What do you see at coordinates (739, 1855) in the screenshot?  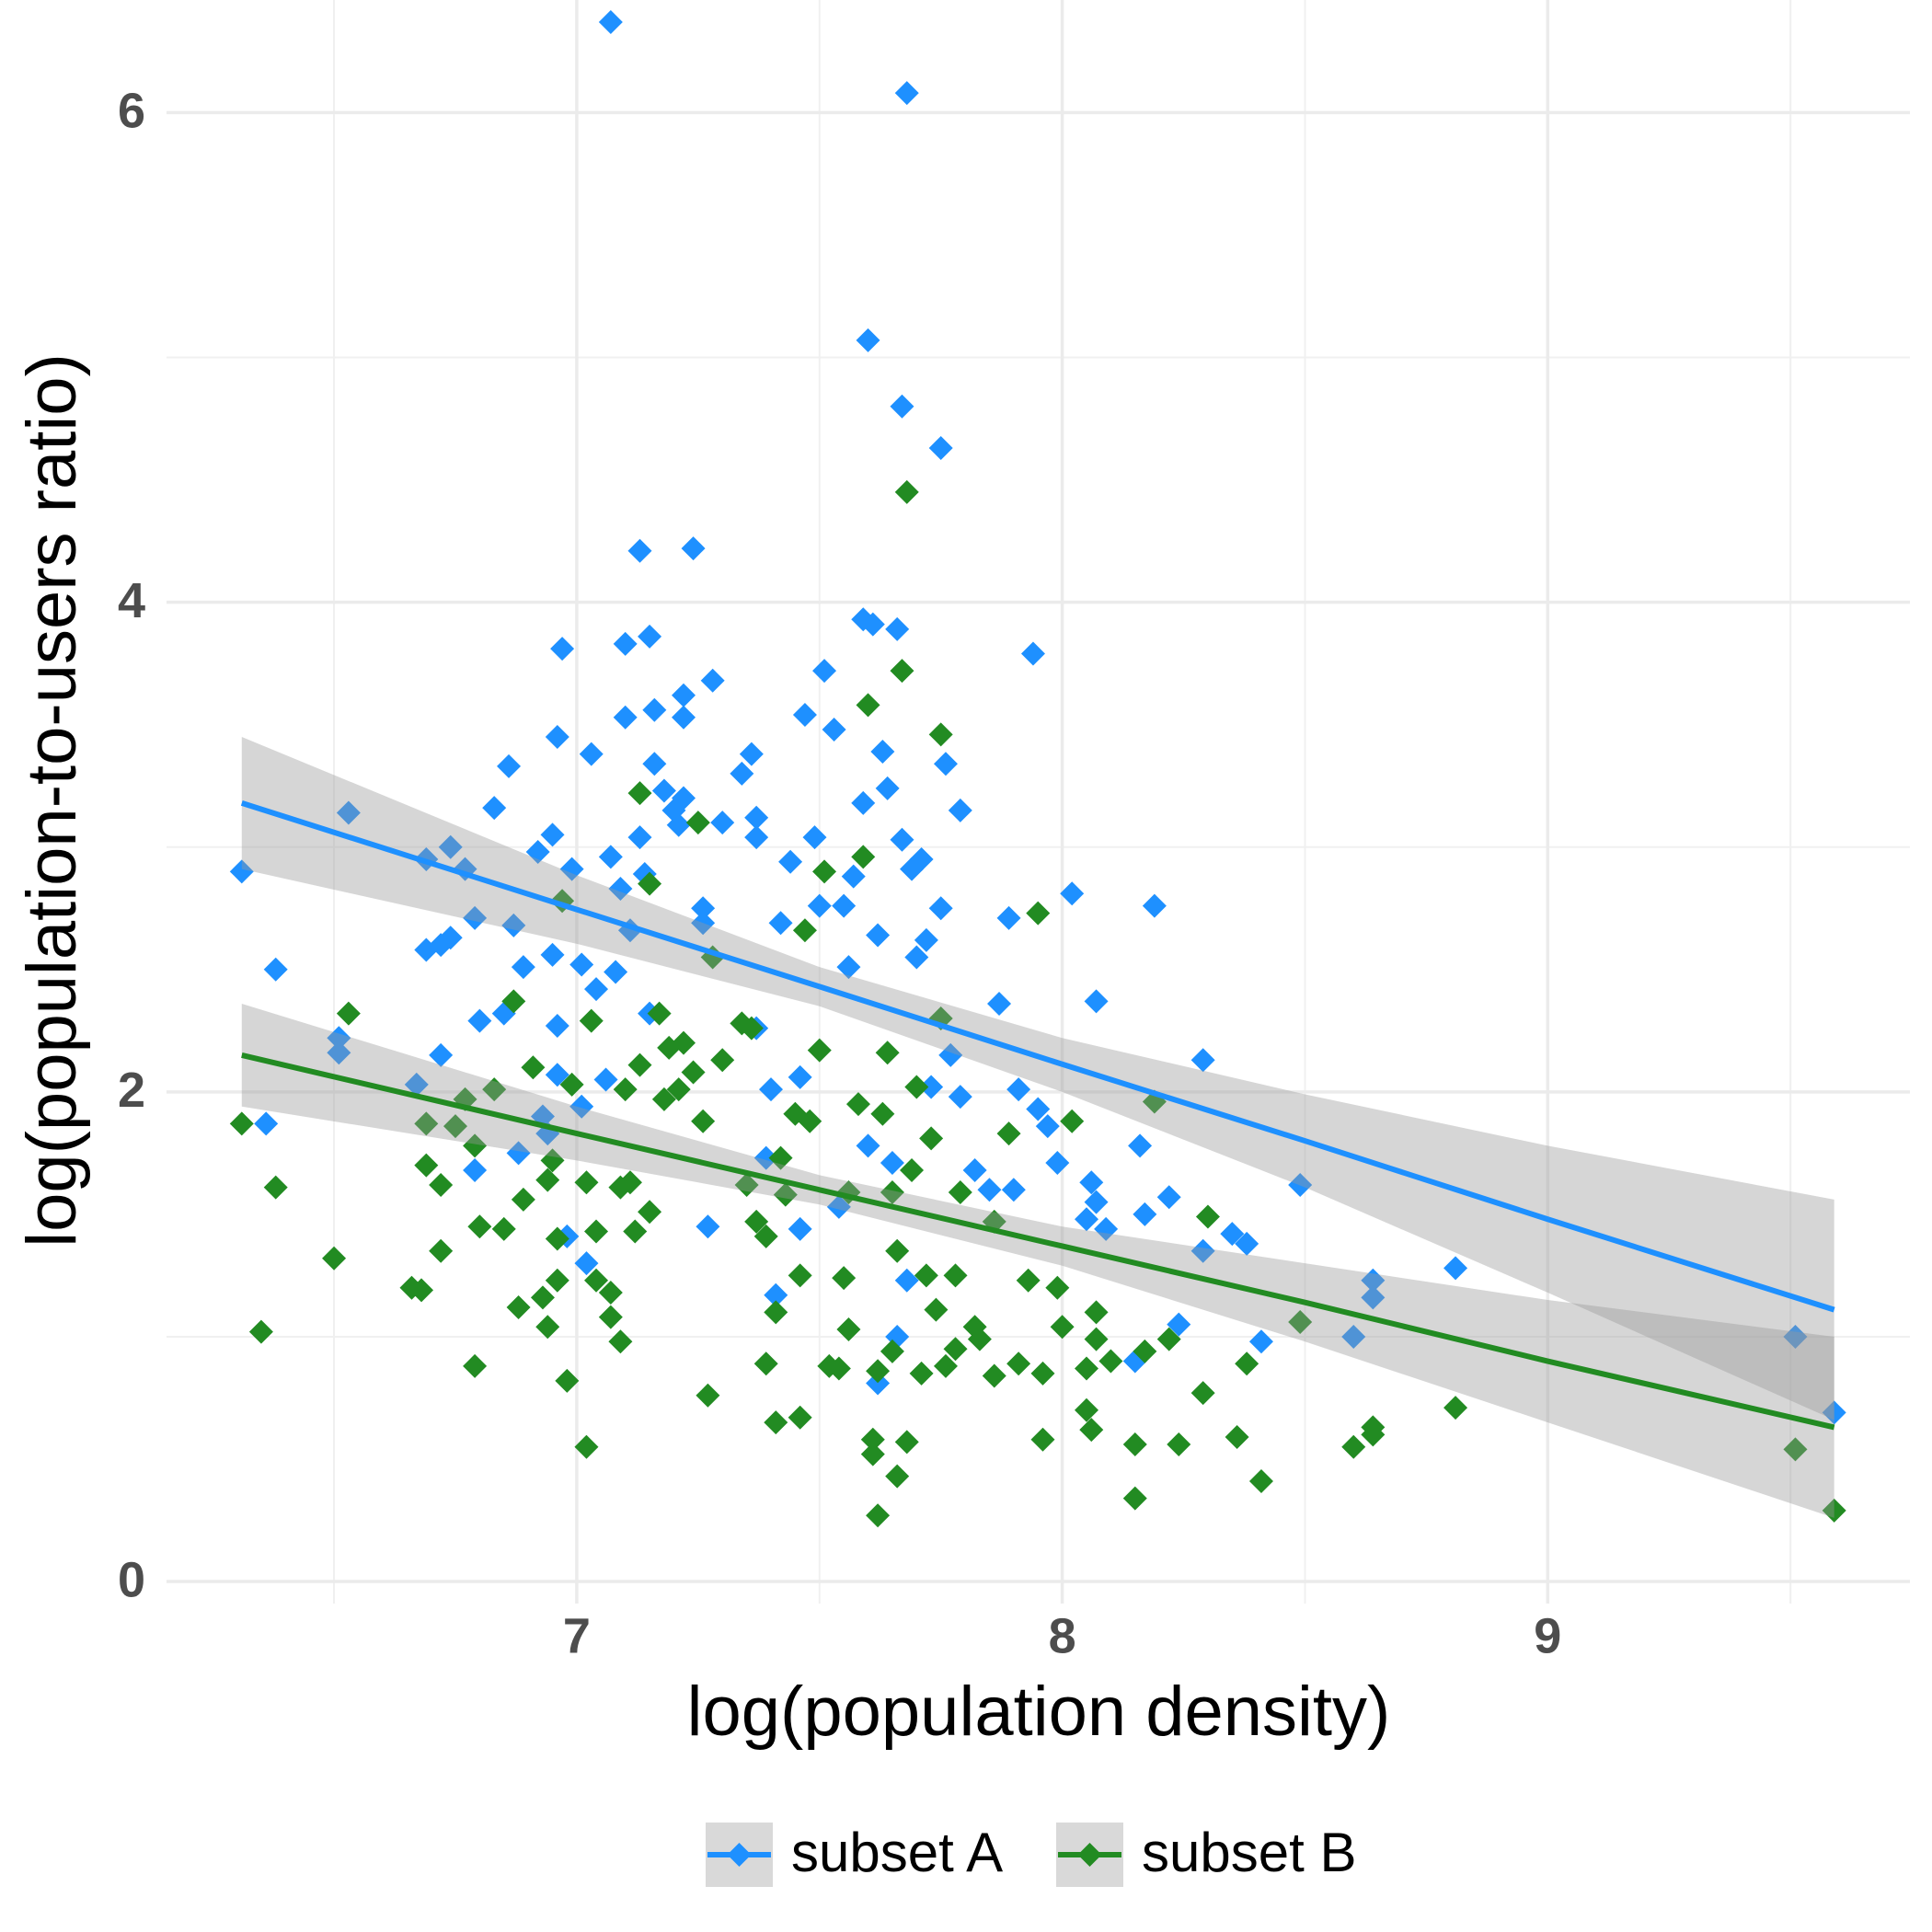 I see `legend-key-marker` at bounding box center [739, 1855].